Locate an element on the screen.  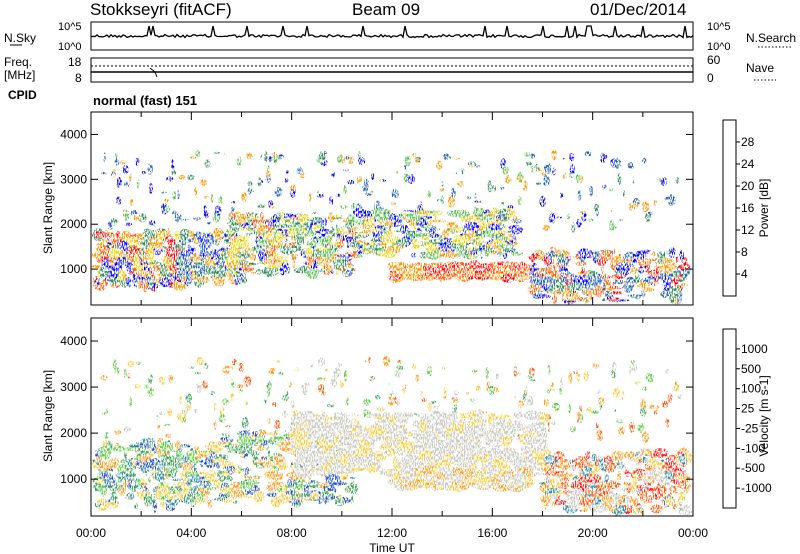
time-tick-label: 00:00 is located at coordinates (91, 533).